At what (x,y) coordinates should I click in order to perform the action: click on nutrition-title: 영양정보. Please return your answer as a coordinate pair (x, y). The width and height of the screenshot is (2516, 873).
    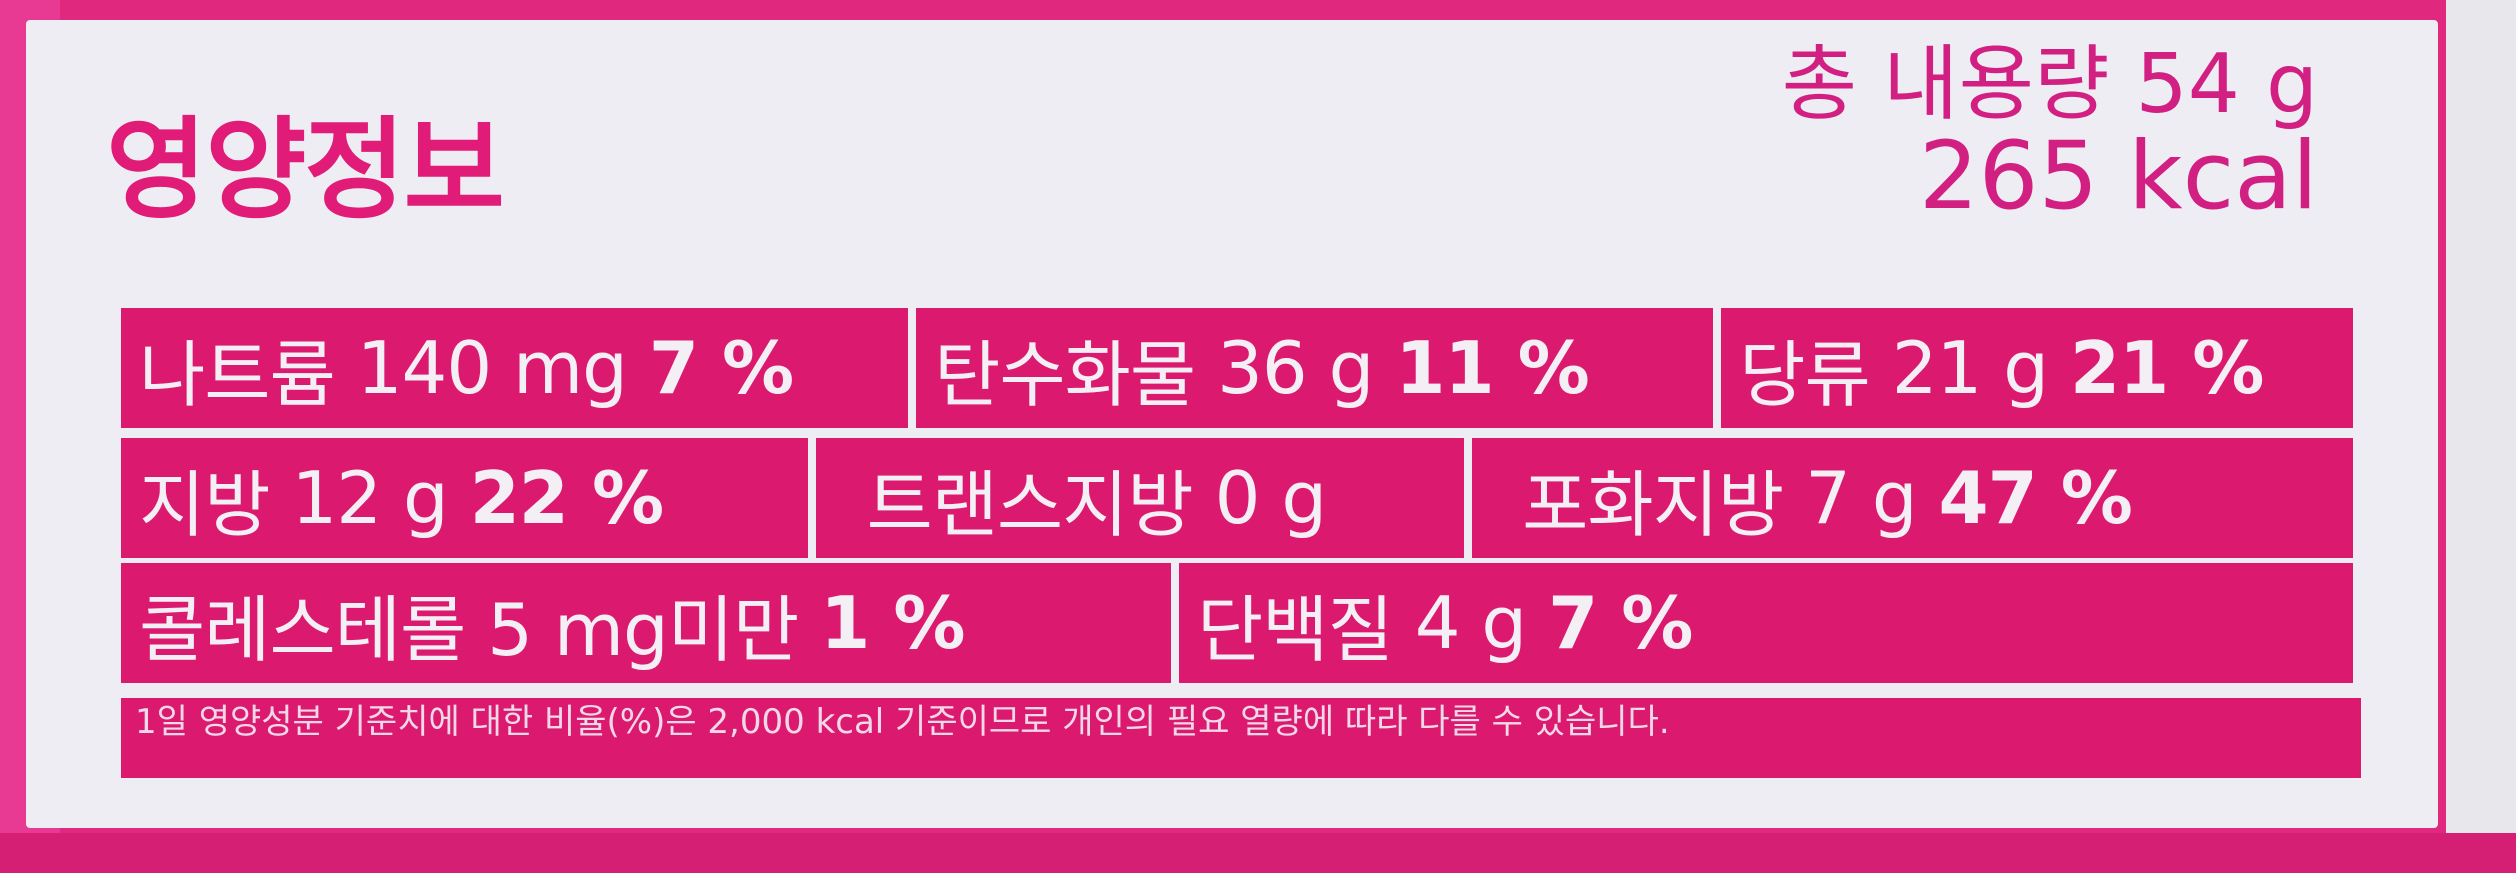
    Looking at the image, I should click on (305, 170).